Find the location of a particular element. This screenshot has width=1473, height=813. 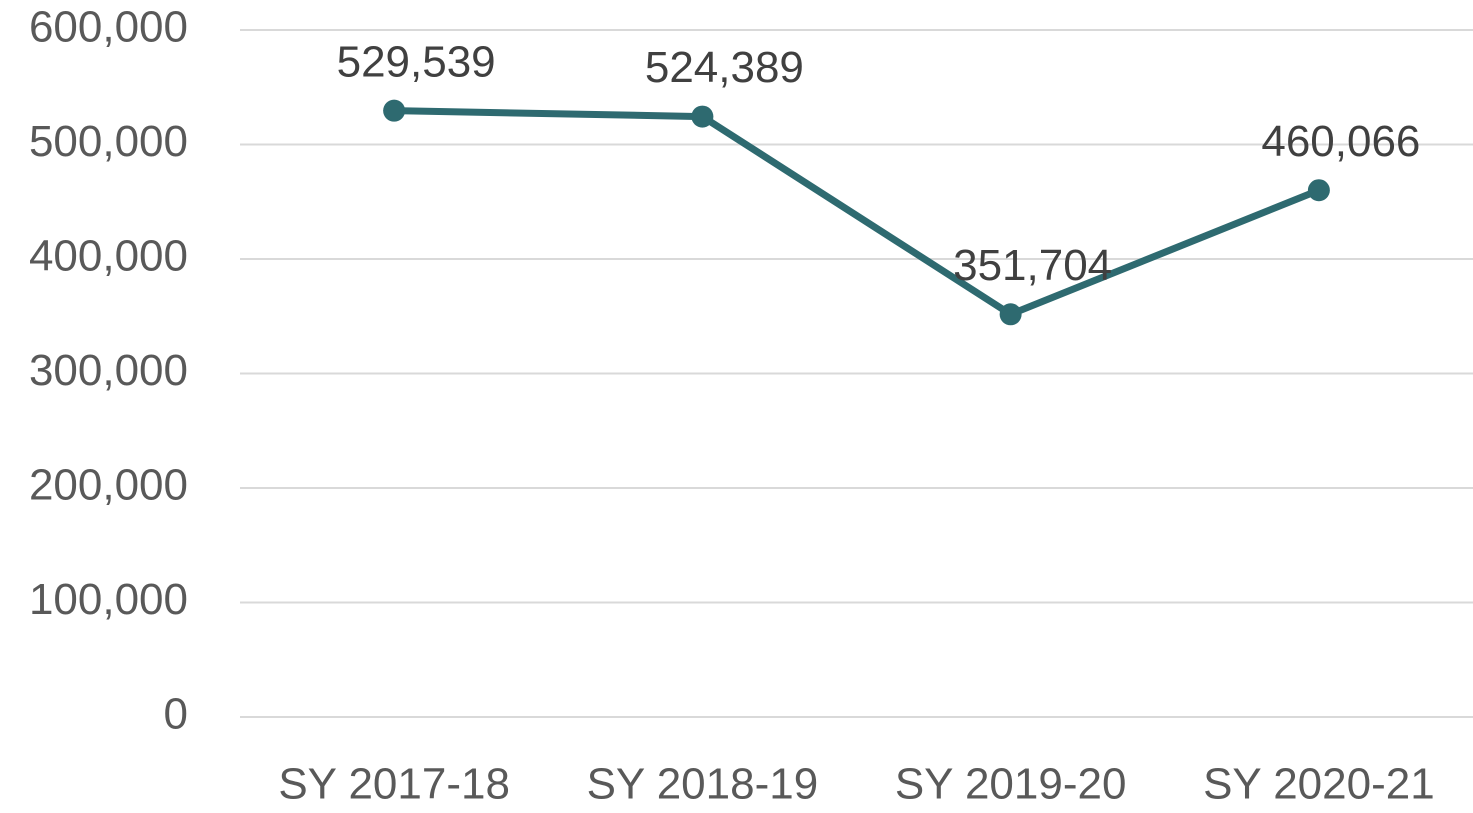

y-tick-label: 300,000 is located at coordinates (108, 370).